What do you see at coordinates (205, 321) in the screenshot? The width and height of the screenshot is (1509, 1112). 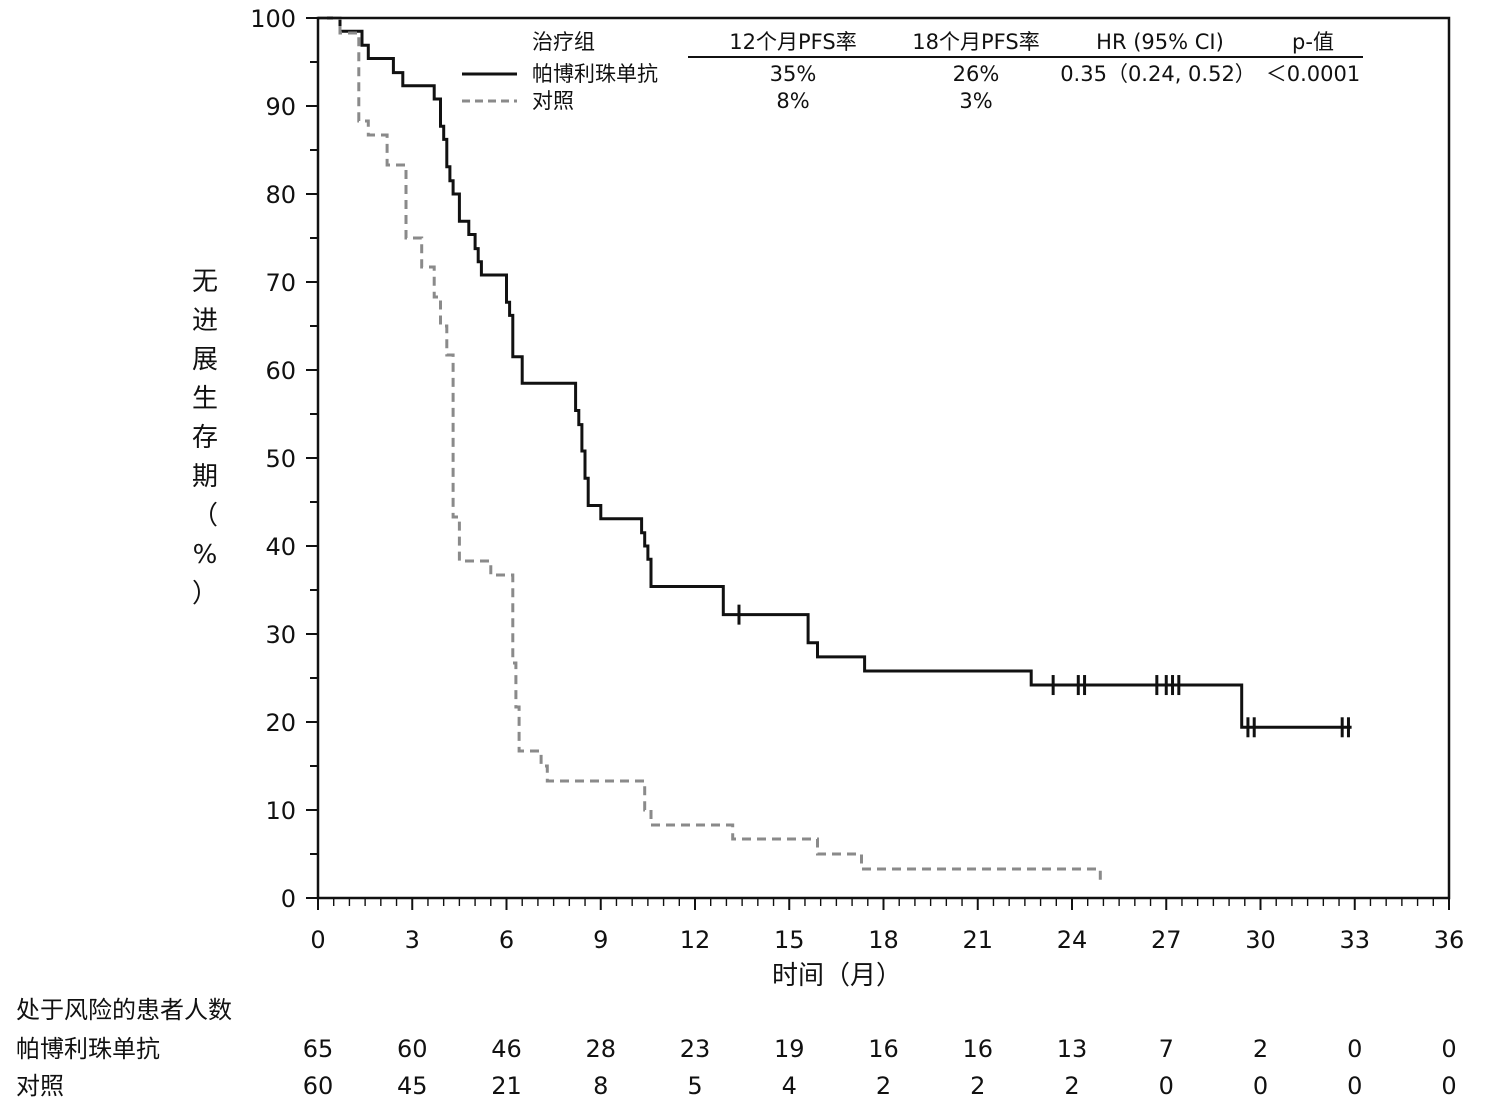 I see `y-axis-title-char: 进` at bounding box center [205, 321].